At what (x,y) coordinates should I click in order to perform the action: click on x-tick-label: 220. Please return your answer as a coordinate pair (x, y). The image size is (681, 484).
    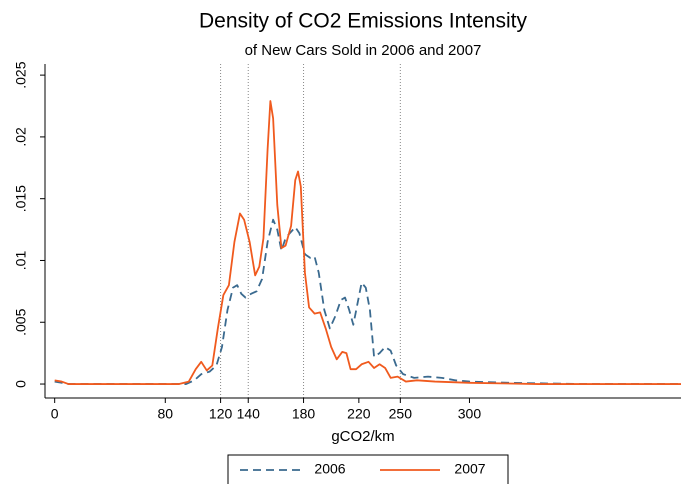
    Looking at the image, I should click on (359, 414).